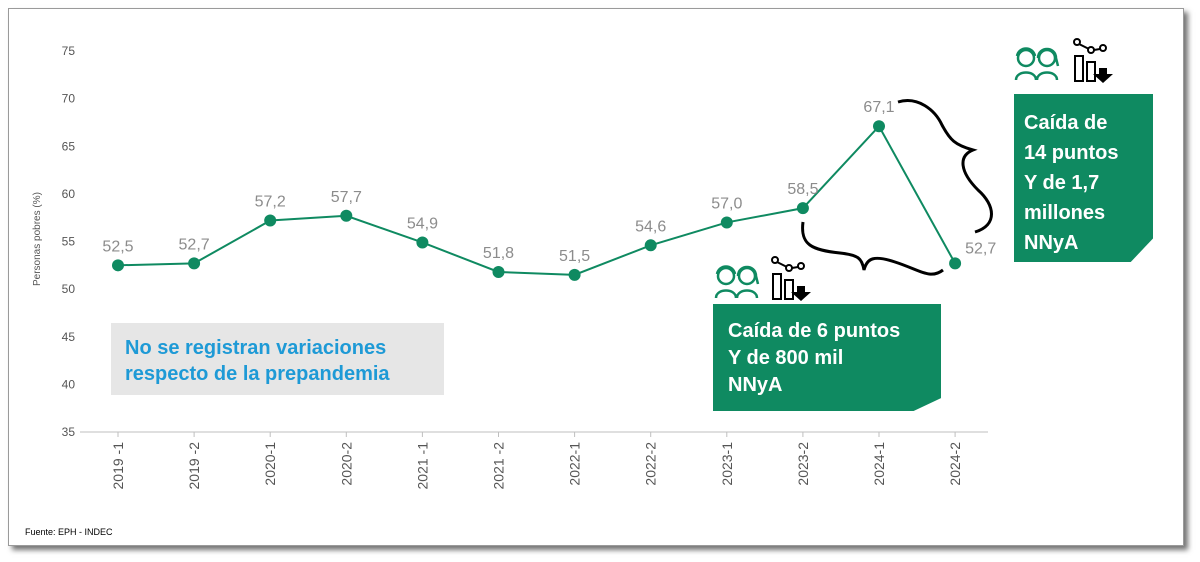 This screenshot has height=562, width=1200. Describe the element at coordinates (270, 202) in the screenshot. I see `data-label: 57,2` at that location.